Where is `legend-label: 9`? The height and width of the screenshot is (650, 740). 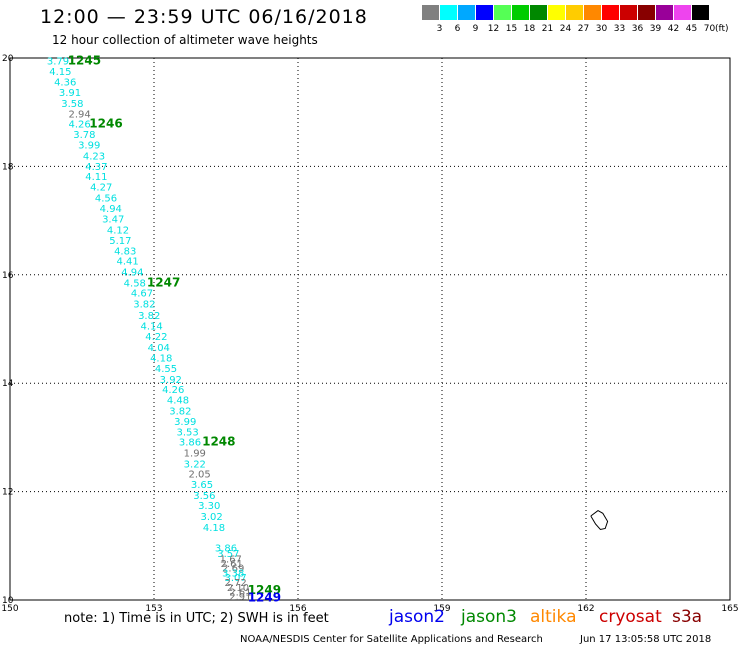
legend-label: 9 is located at coordinates (475, 29).